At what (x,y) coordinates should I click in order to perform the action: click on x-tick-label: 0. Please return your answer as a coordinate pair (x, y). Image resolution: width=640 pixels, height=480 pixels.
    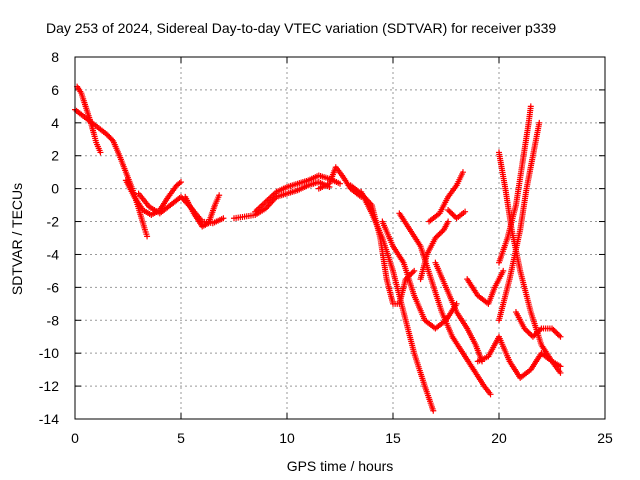
    Looking at the image, I should click on (75, 438).